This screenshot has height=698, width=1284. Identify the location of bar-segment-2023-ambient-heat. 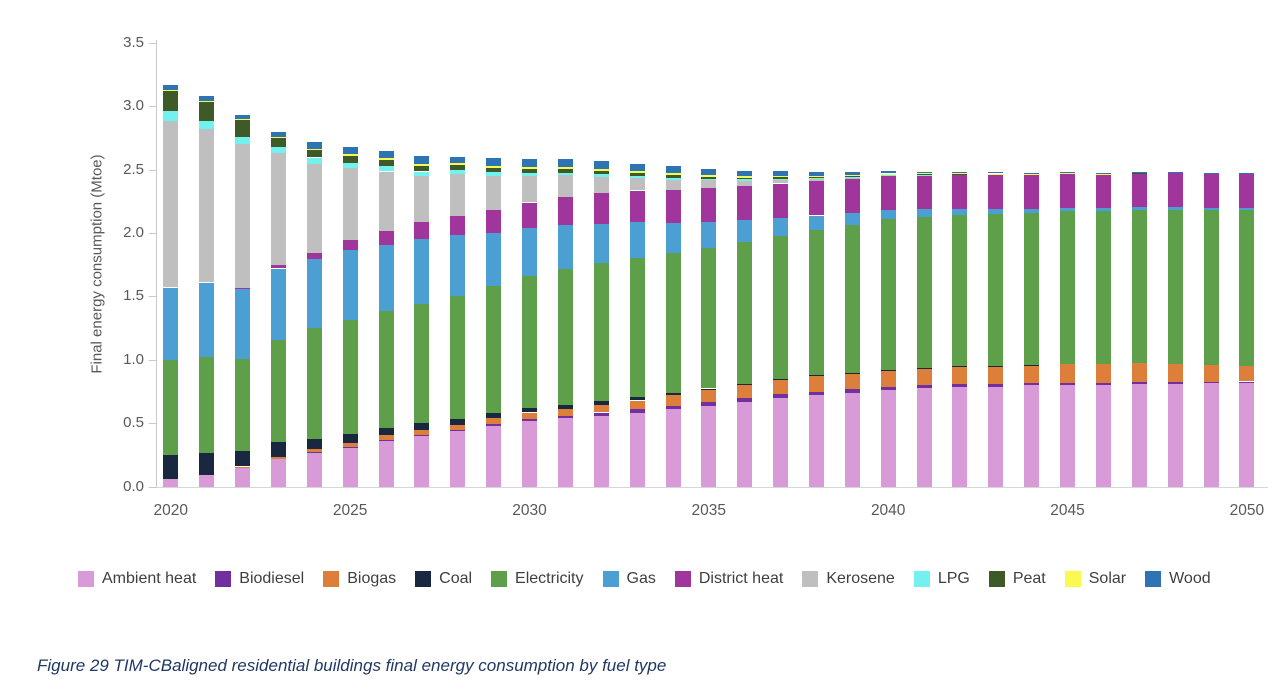
(278, 472).